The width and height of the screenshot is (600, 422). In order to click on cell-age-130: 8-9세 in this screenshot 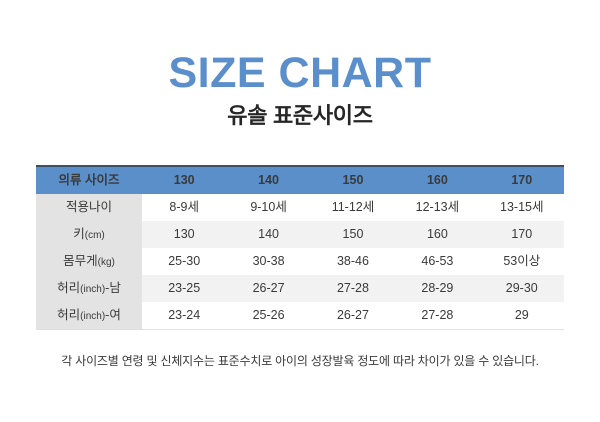, I will do `click(184, 207)`.